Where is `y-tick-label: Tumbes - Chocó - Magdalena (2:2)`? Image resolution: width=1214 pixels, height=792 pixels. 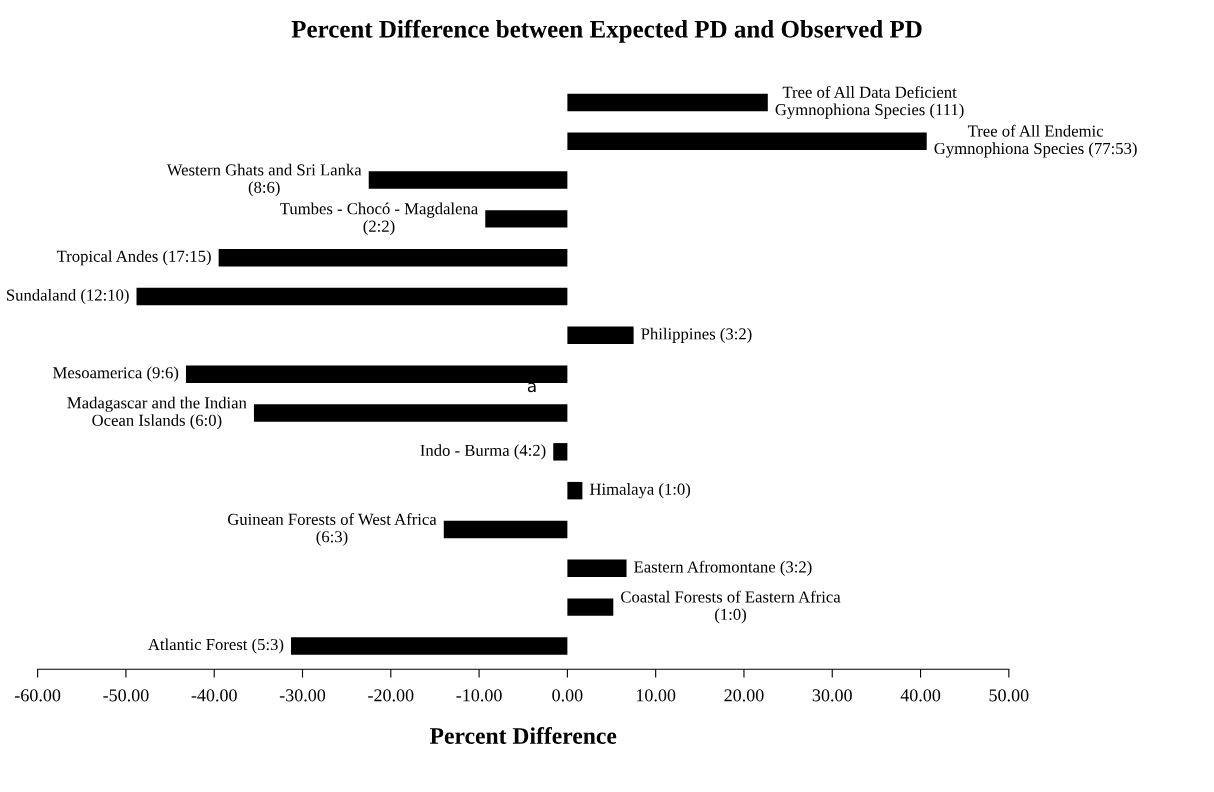 y-tick-label: Tumbes - Chocó - Magdalena (2:2) is located at coordinates (379, 219).